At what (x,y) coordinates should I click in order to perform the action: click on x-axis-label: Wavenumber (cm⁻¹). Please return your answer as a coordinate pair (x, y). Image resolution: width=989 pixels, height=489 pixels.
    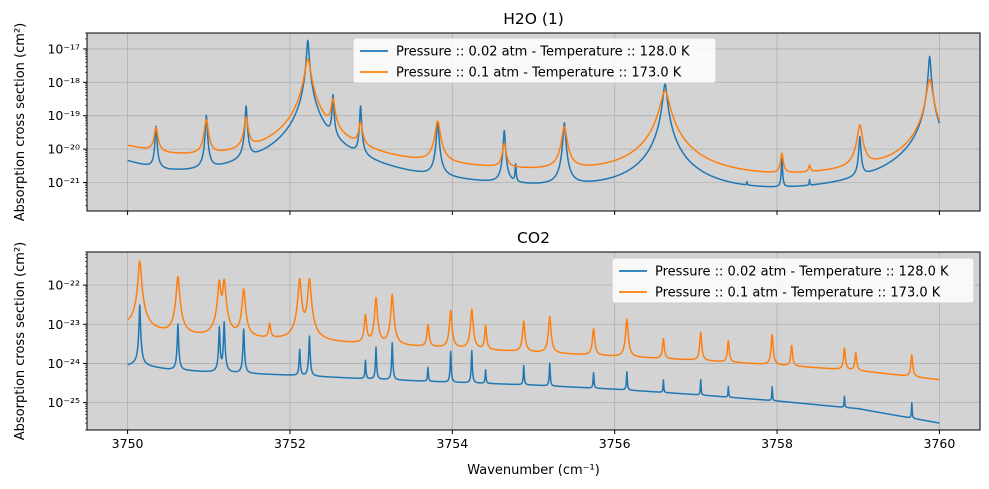
    Looking at the image, I should click on (533, 470).